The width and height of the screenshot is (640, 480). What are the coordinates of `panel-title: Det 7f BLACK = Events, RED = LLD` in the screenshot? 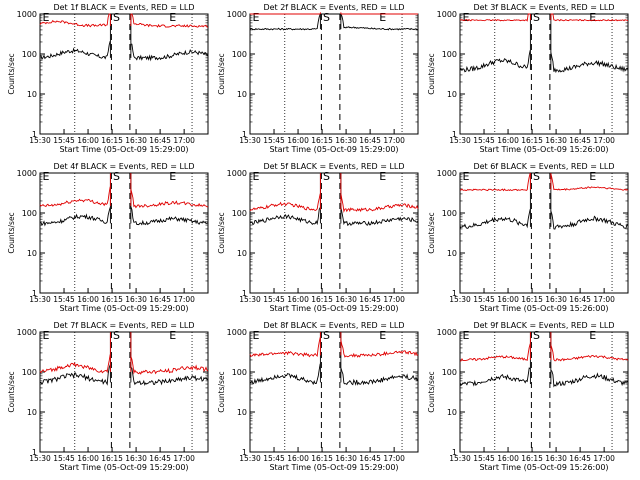 It's located at (123, 325).